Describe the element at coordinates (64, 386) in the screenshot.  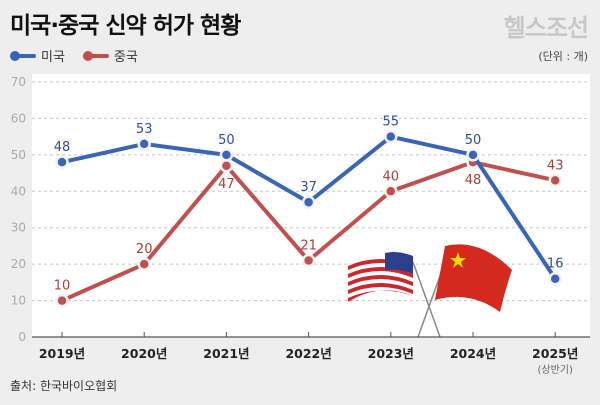
I see `source-note: 출처: 한국바이오협회` at that location.